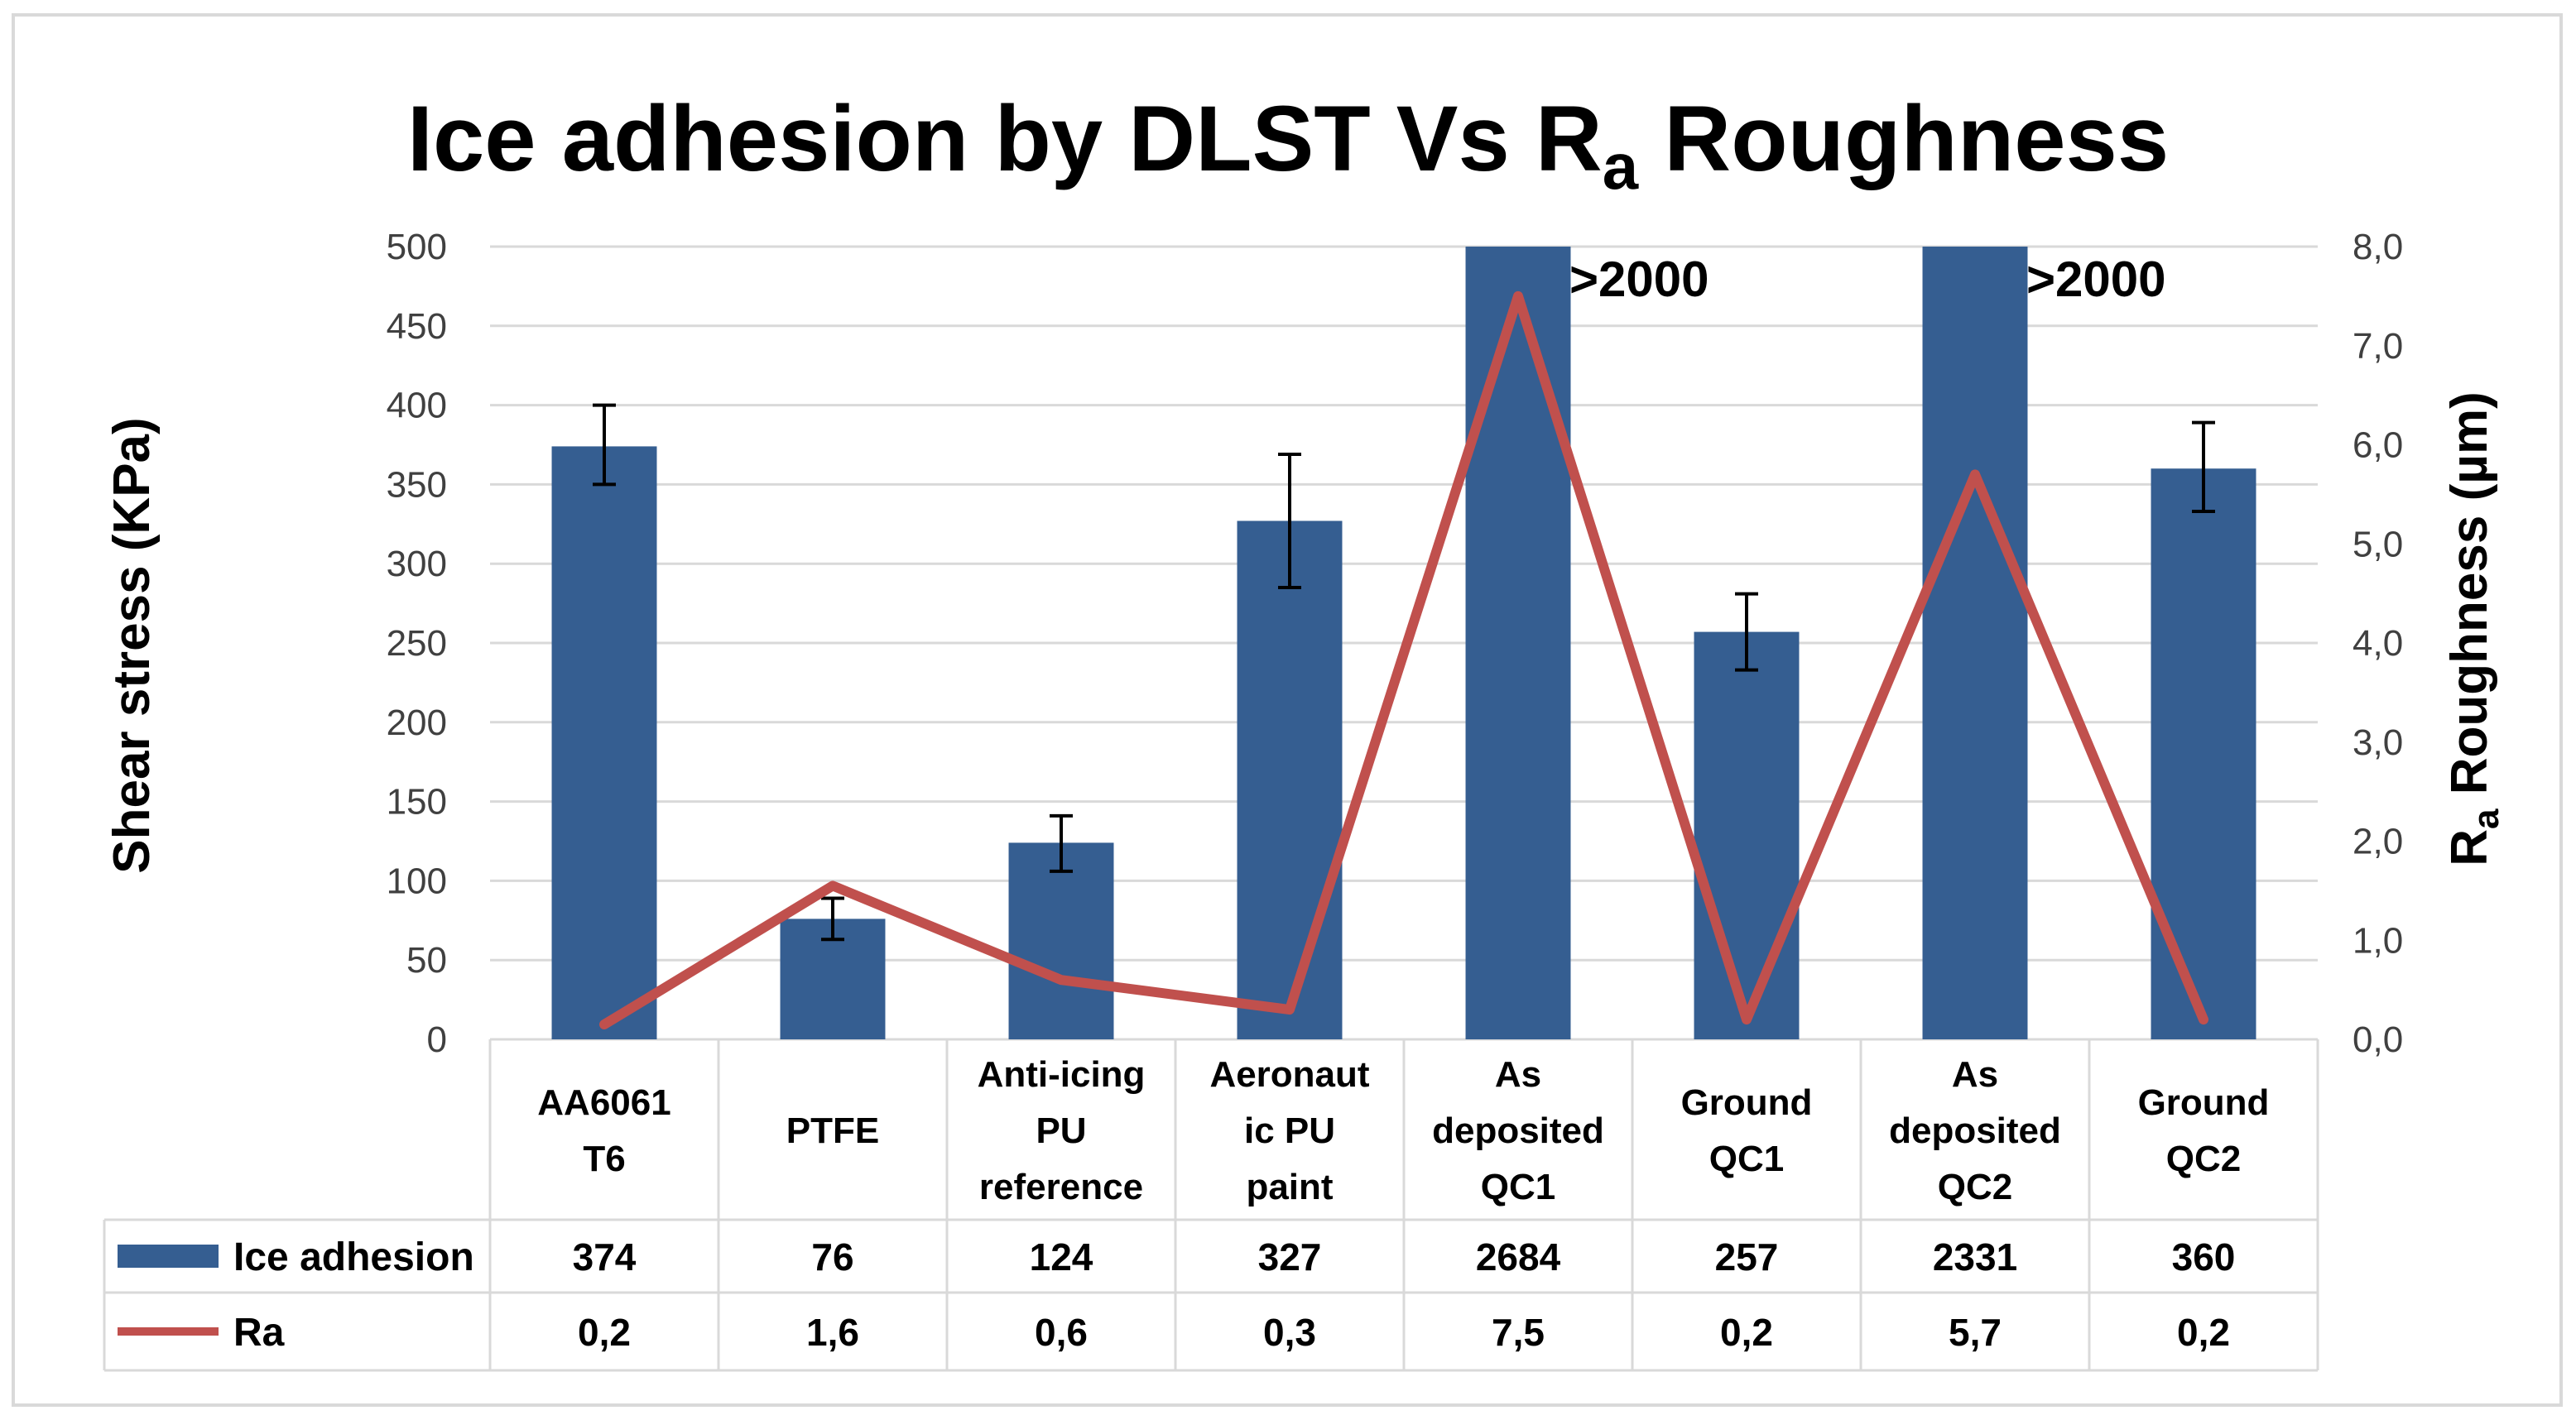 The width and height of the screenshot is (2576, 1420). Describe the element at coordinates (2378, 1039) in the screenshot. I see `y2-tick-label: 0,0` at that location.